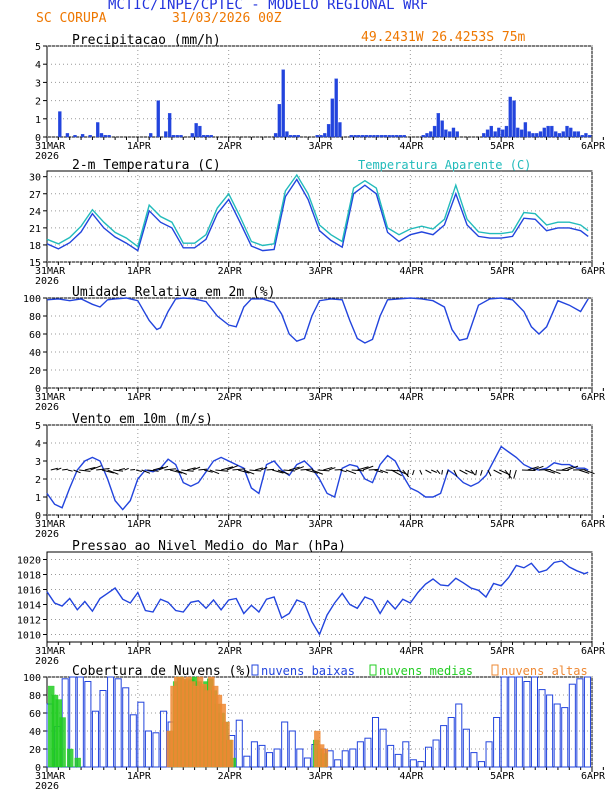 The image size is (612, 792). What do you see at coordinates (38, 480) in the screenshot?
I see `wind-ytick-label: 2` at bounding box center [38, 480].